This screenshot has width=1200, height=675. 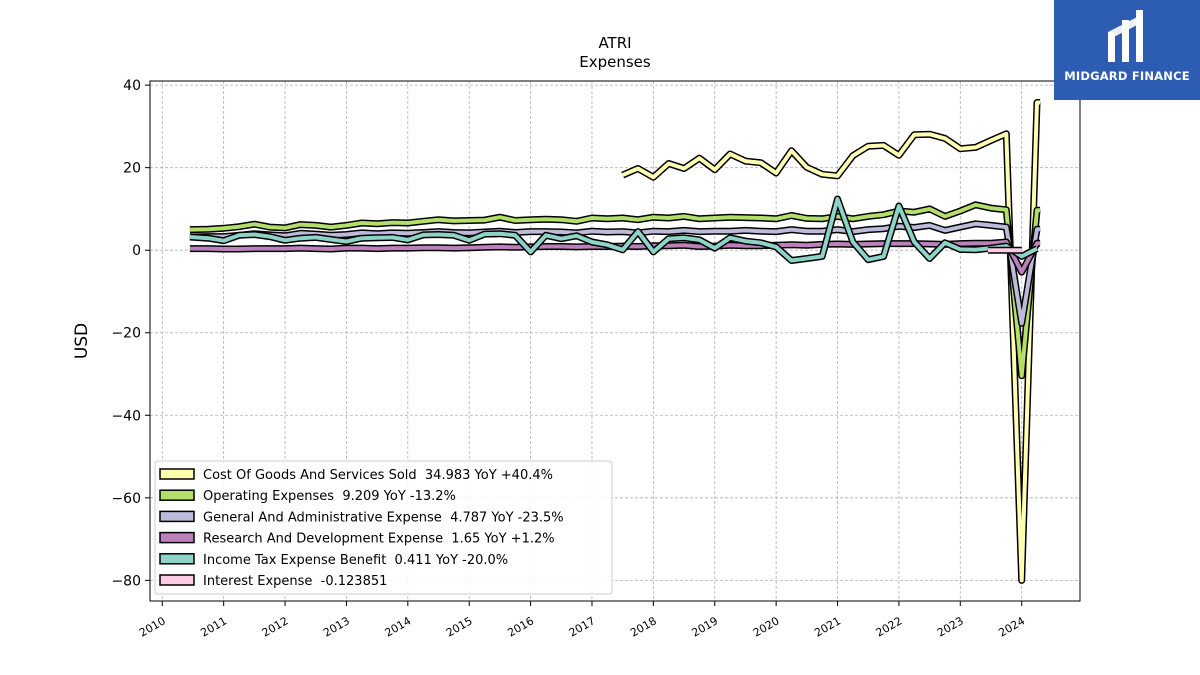 What do you see at coordinates (950, 626) in the screenshot?
I see `x-tick-label: 2023` at bounding box center [950, 626].